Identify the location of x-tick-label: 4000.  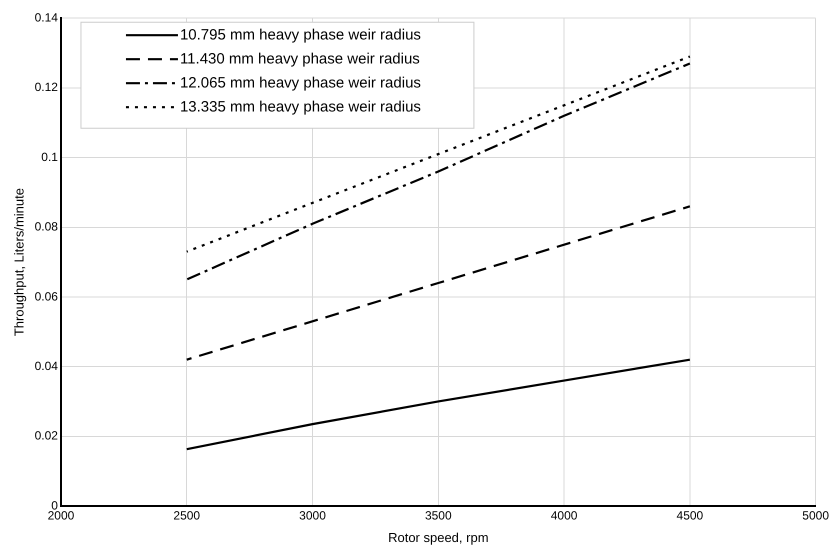
(564, 515).